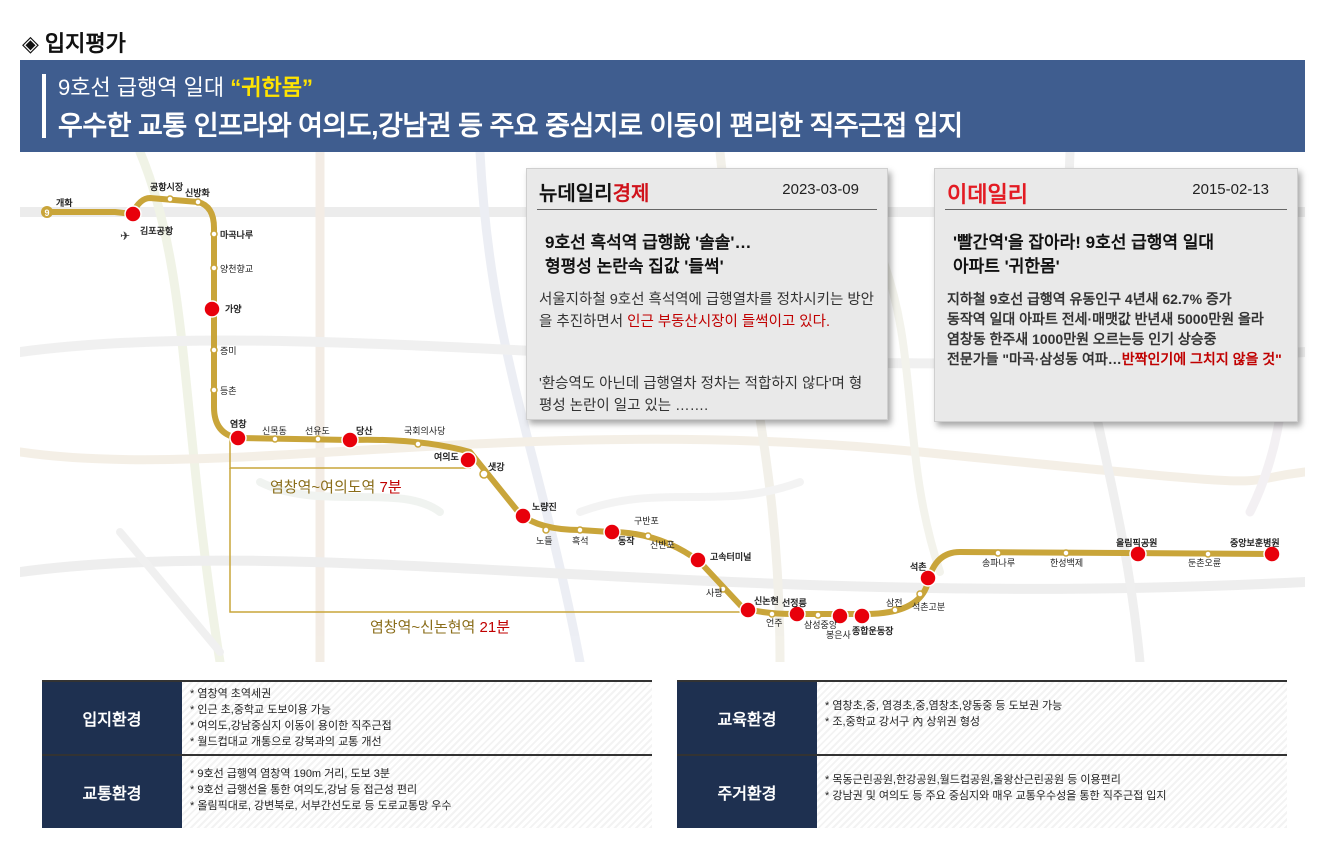 The height and width of the screenshot is (847, 1325). Describe the element at coordinates (747, 718) in the screenshot. I see `info-label: 교육환경` at that location.